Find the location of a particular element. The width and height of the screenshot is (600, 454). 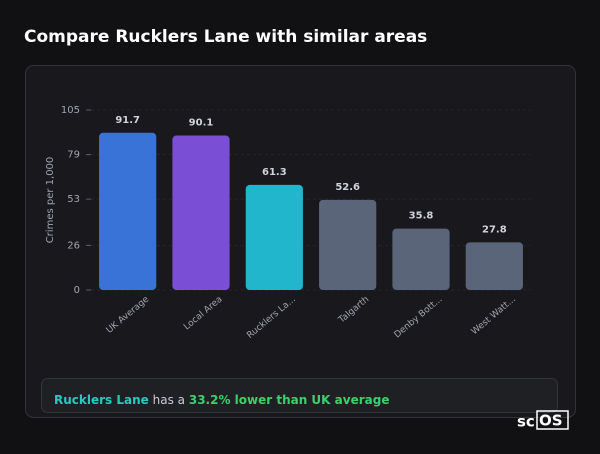

logo-box is located at coordinates (552, 420).